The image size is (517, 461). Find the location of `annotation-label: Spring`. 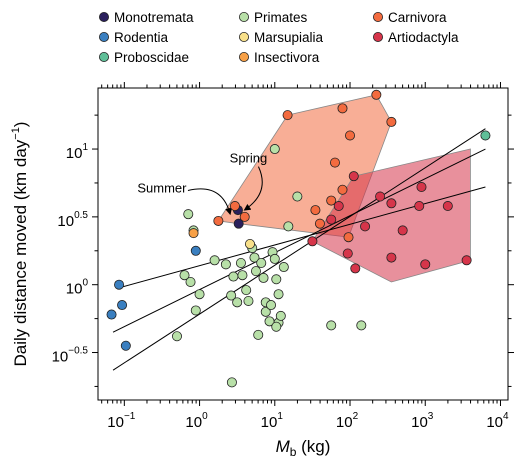

annotation-label: Spring is located at coordinates (249, 158).